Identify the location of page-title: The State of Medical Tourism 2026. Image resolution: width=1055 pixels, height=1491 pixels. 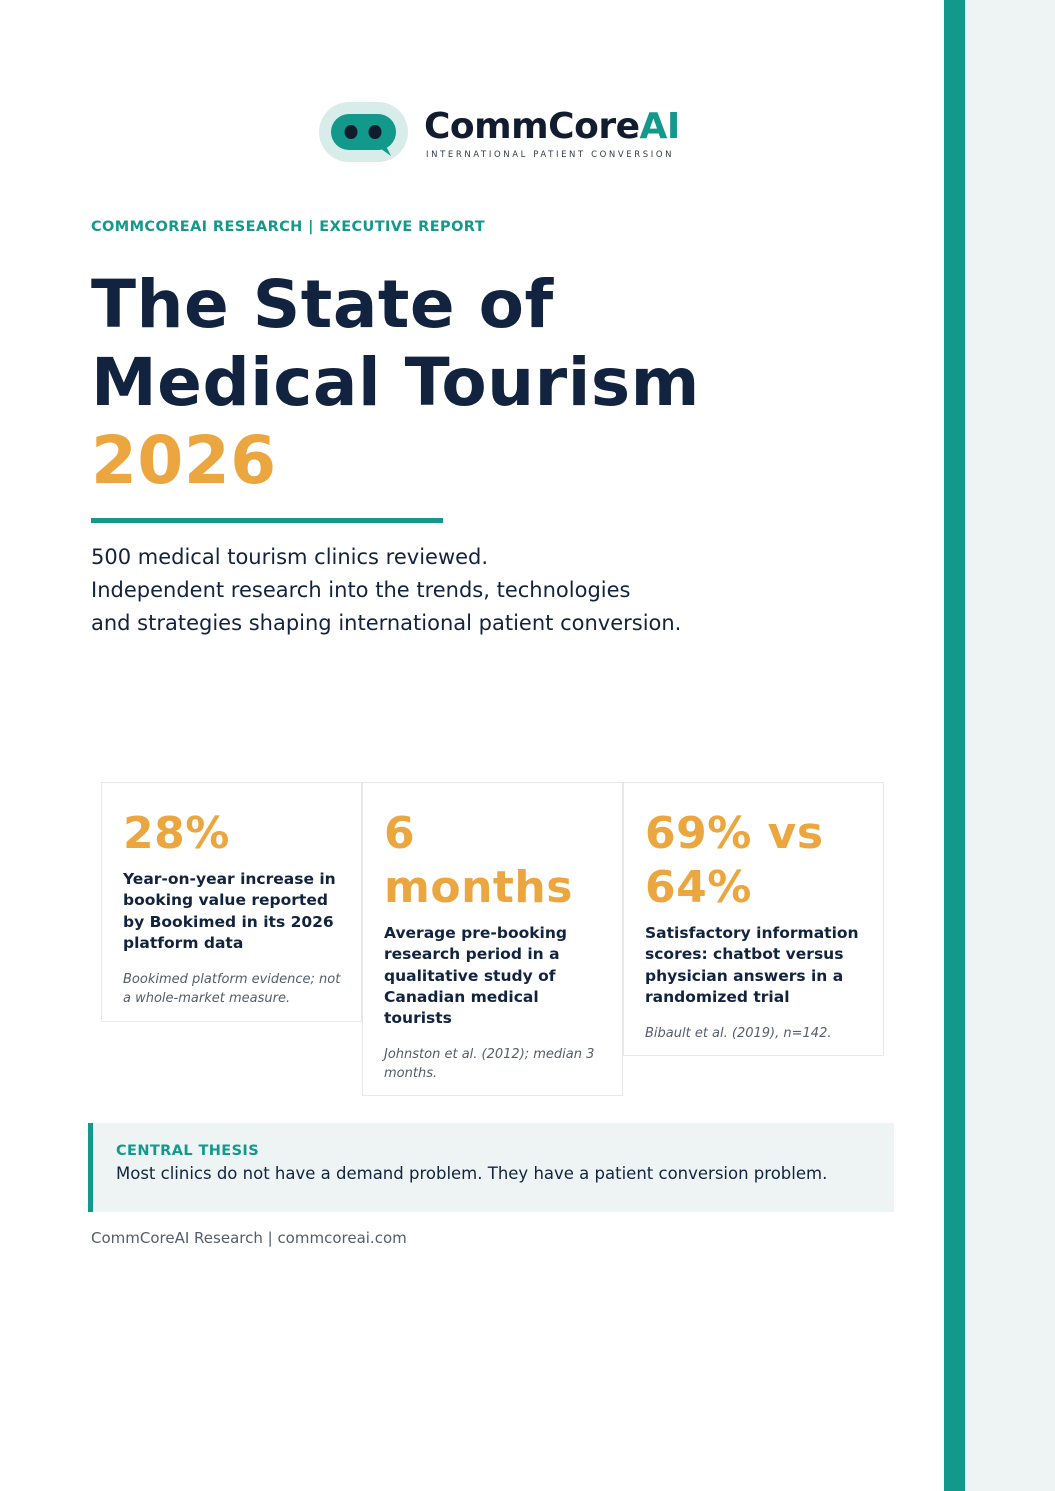
(395, 383).